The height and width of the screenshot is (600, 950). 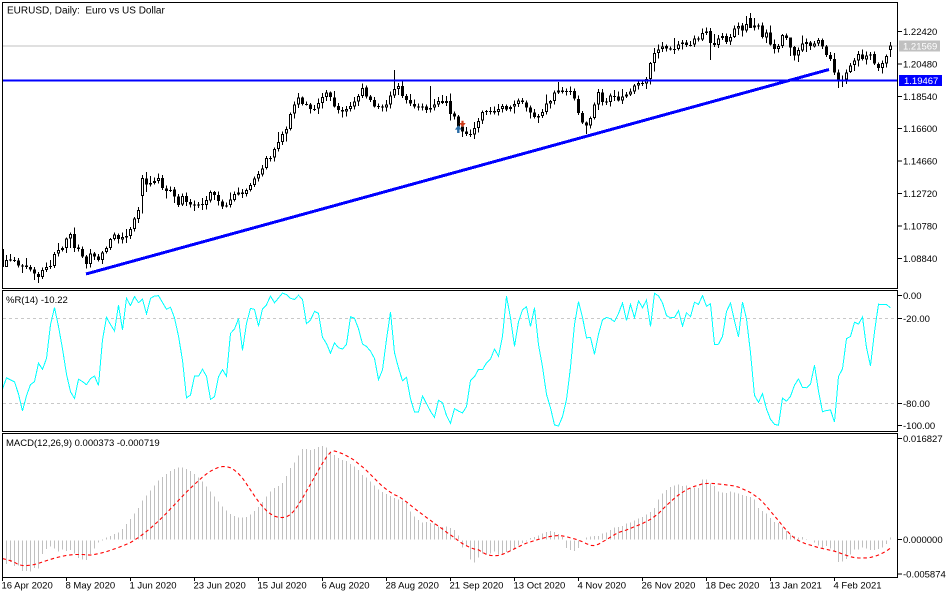 I want to click on svg-text:EURUSD, Daily: Euro vs US Dol: EURUSD, Daily: Euro vs US Dollar, so click(x=86, y=11).